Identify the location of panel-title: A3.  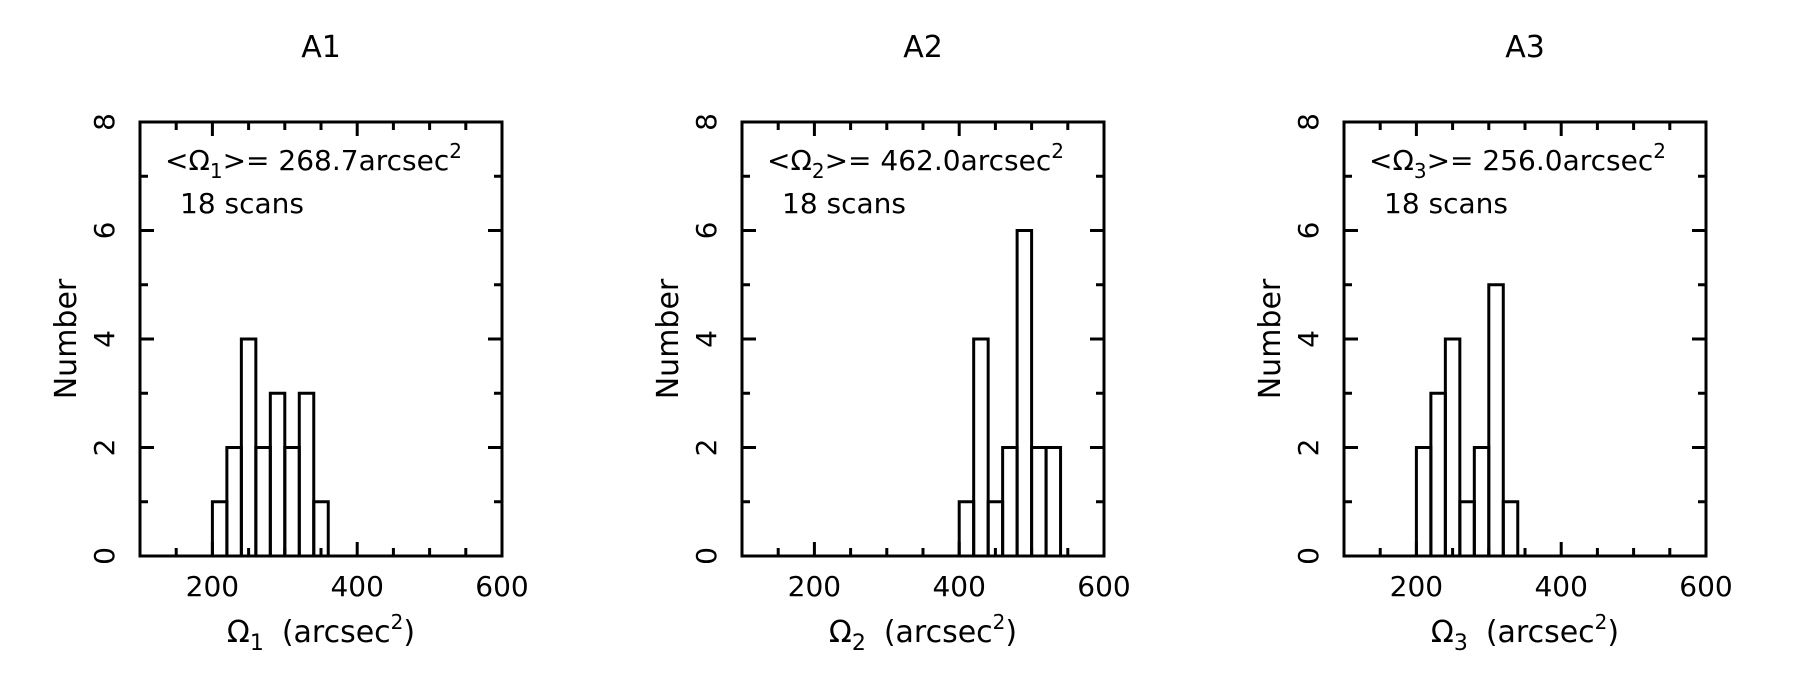
(1525, 47).